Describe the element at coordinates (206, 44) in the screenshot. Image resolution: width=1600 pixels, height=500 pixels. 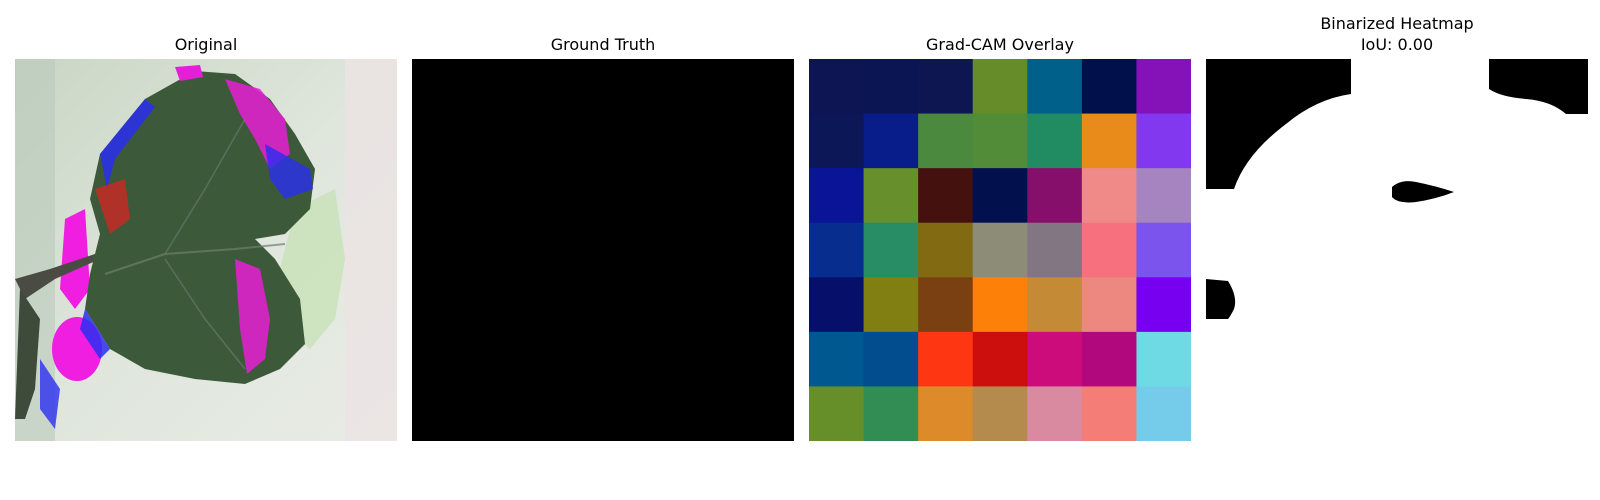
I see `original-panel-title: Original` at that location.